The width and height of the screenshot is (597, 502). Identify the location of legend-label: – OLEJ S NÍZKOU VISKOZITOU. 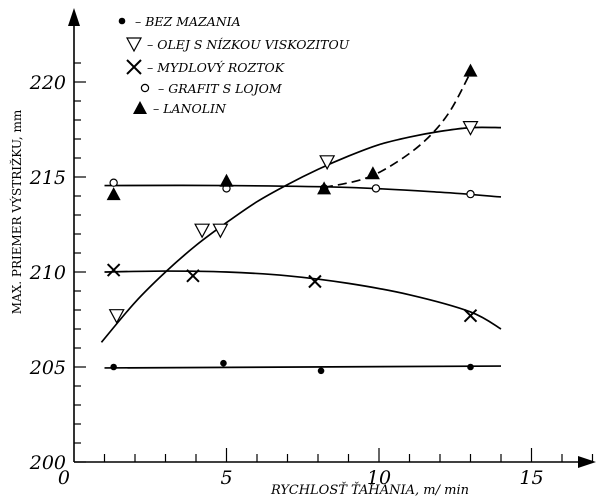
(248, 44).